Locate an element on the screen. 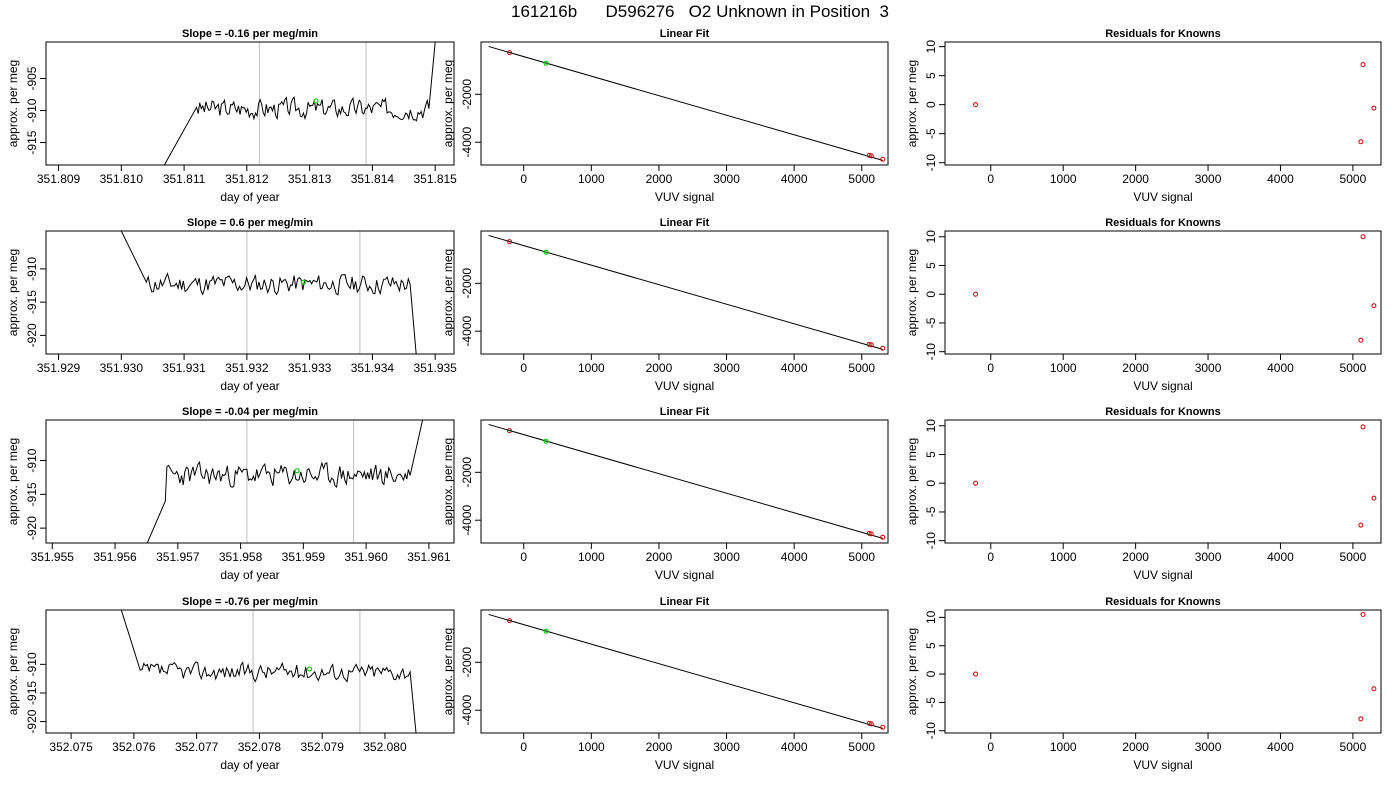  x-tick-label: 351.958 is located at coordinates (241, 557).